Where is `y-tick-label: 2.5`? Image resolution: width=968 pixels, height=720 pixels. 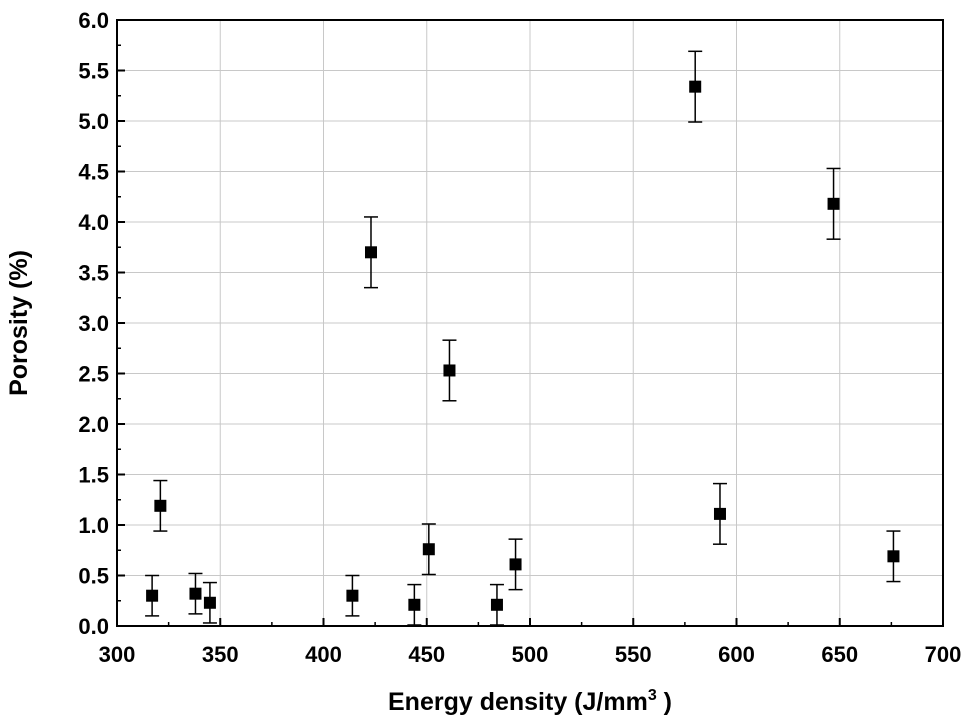
y-tick-label: 2.5 is located at coordinates (93, 374).